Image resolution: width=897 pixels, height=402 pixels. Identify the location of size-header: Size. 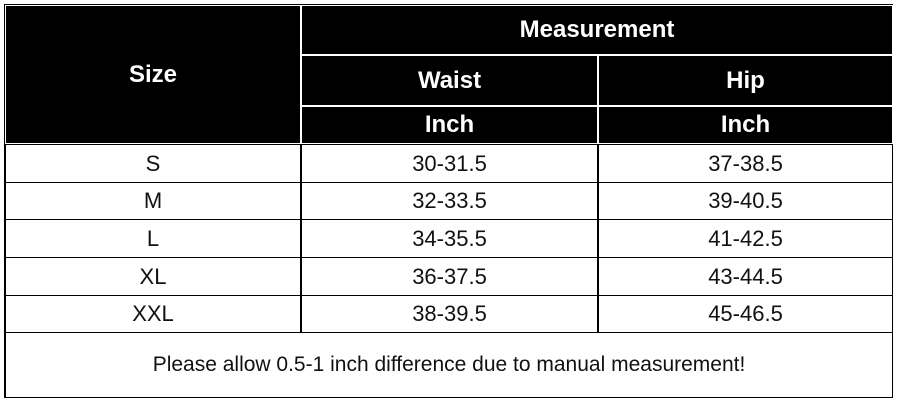
(153, 74).